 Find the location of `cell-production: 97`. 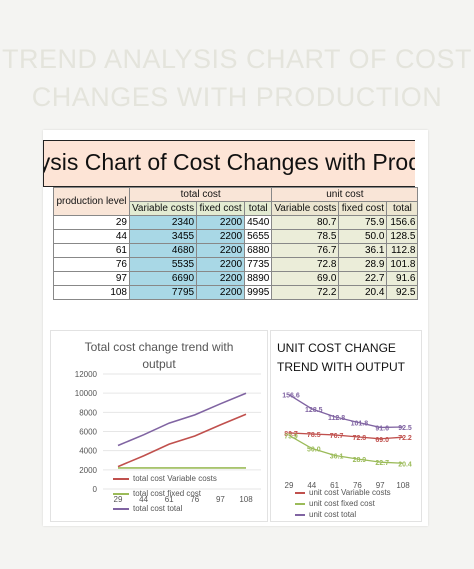

cell-production: 97 is located at coordinates (91, 278).